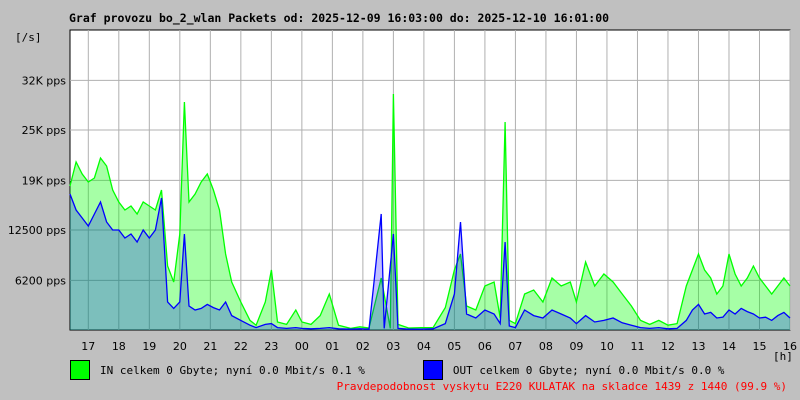 This screenshot has height=400, width=800. What do you see at coordinates (454, 346) in the screenshot?
I see `x-tick-label: 05` at bounding box center [454, 346].